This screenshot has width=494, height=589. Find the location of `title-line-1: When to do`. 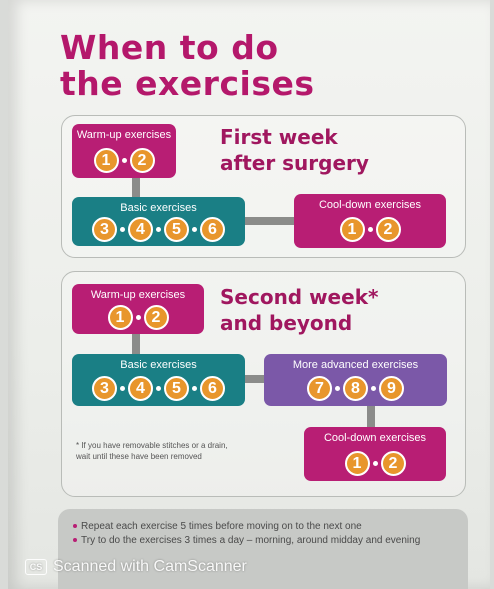

title-line-1: When to do is located at coordinates (169, 47).